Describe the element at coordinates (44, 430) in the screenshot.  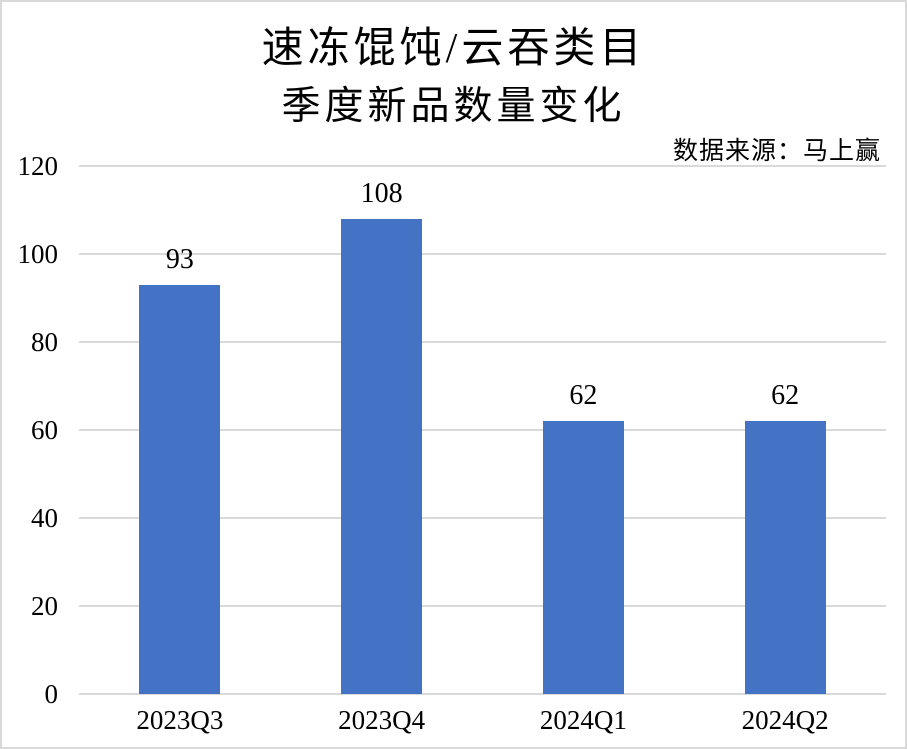
I see `y-axis-tick-label-60: 60` at that location.